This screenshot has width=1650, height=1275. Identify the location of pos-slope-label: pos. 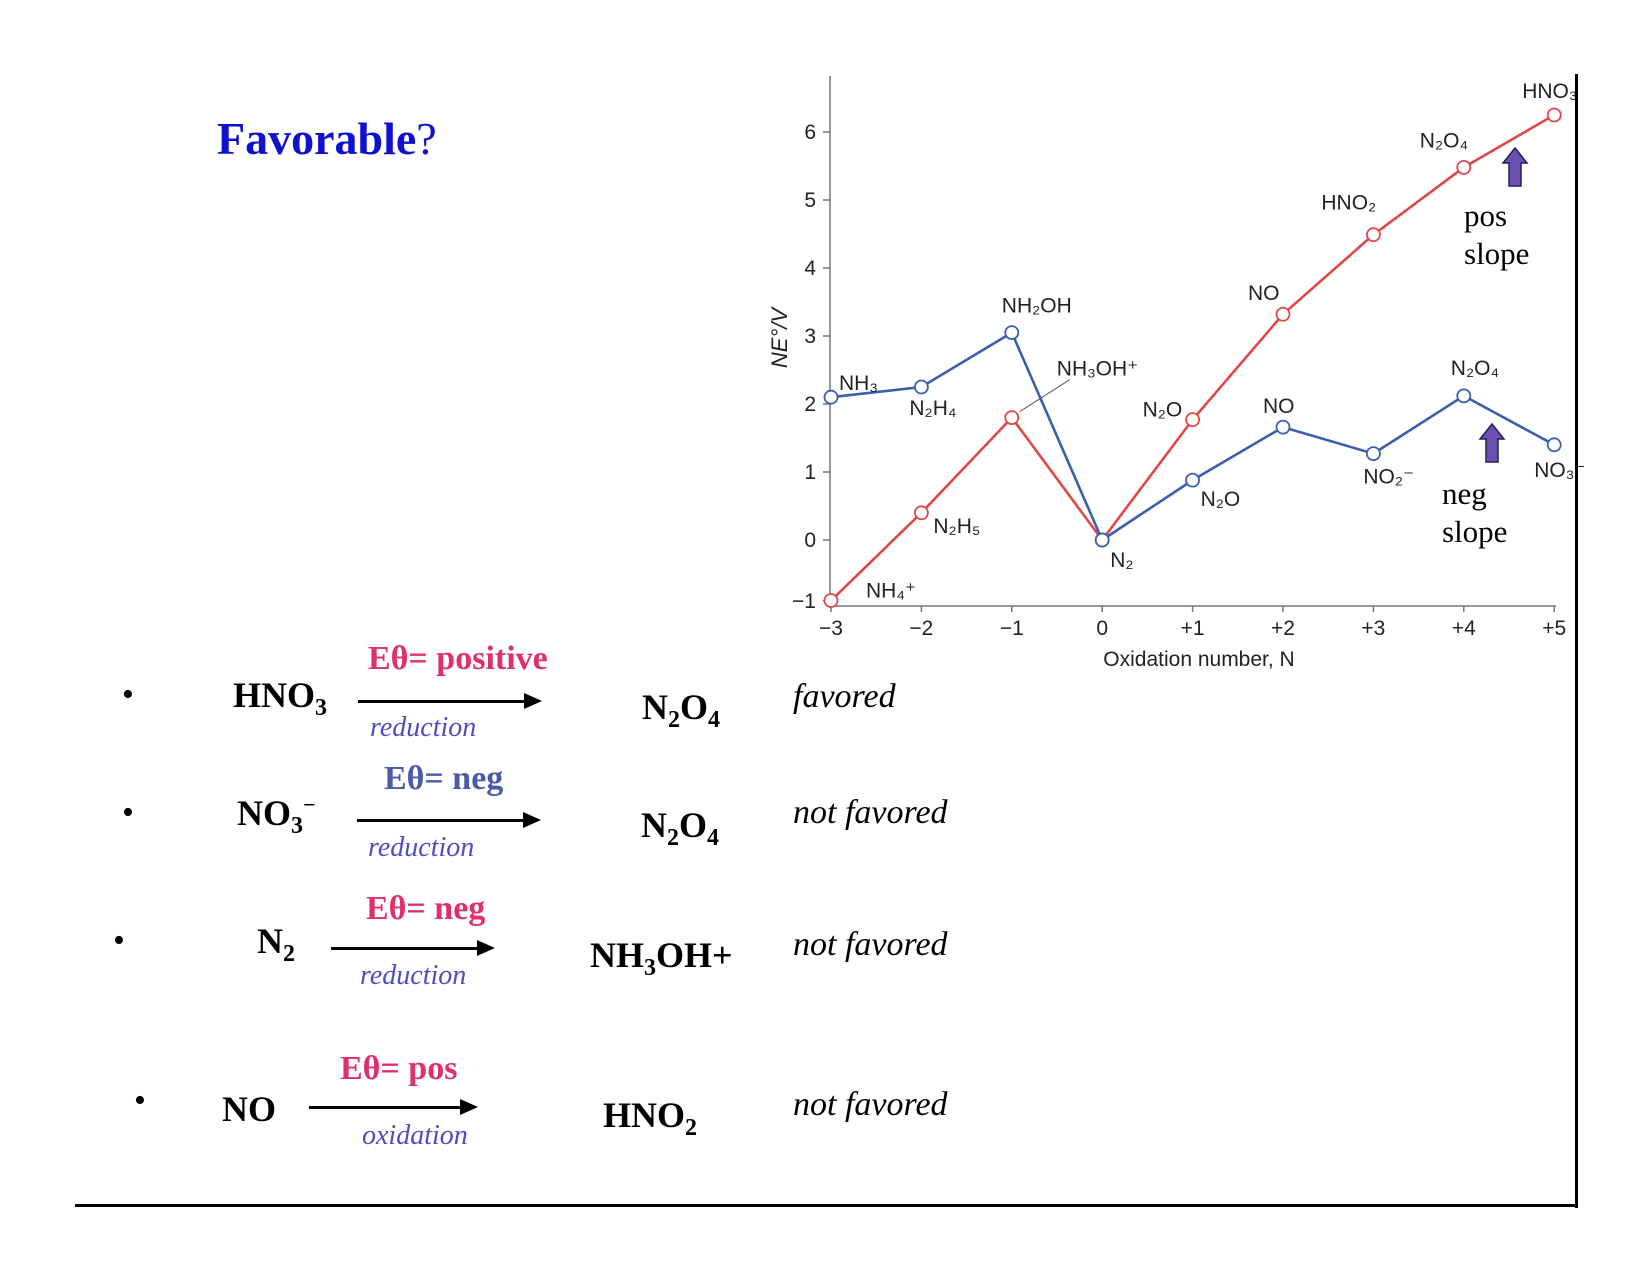
(1485, 215).